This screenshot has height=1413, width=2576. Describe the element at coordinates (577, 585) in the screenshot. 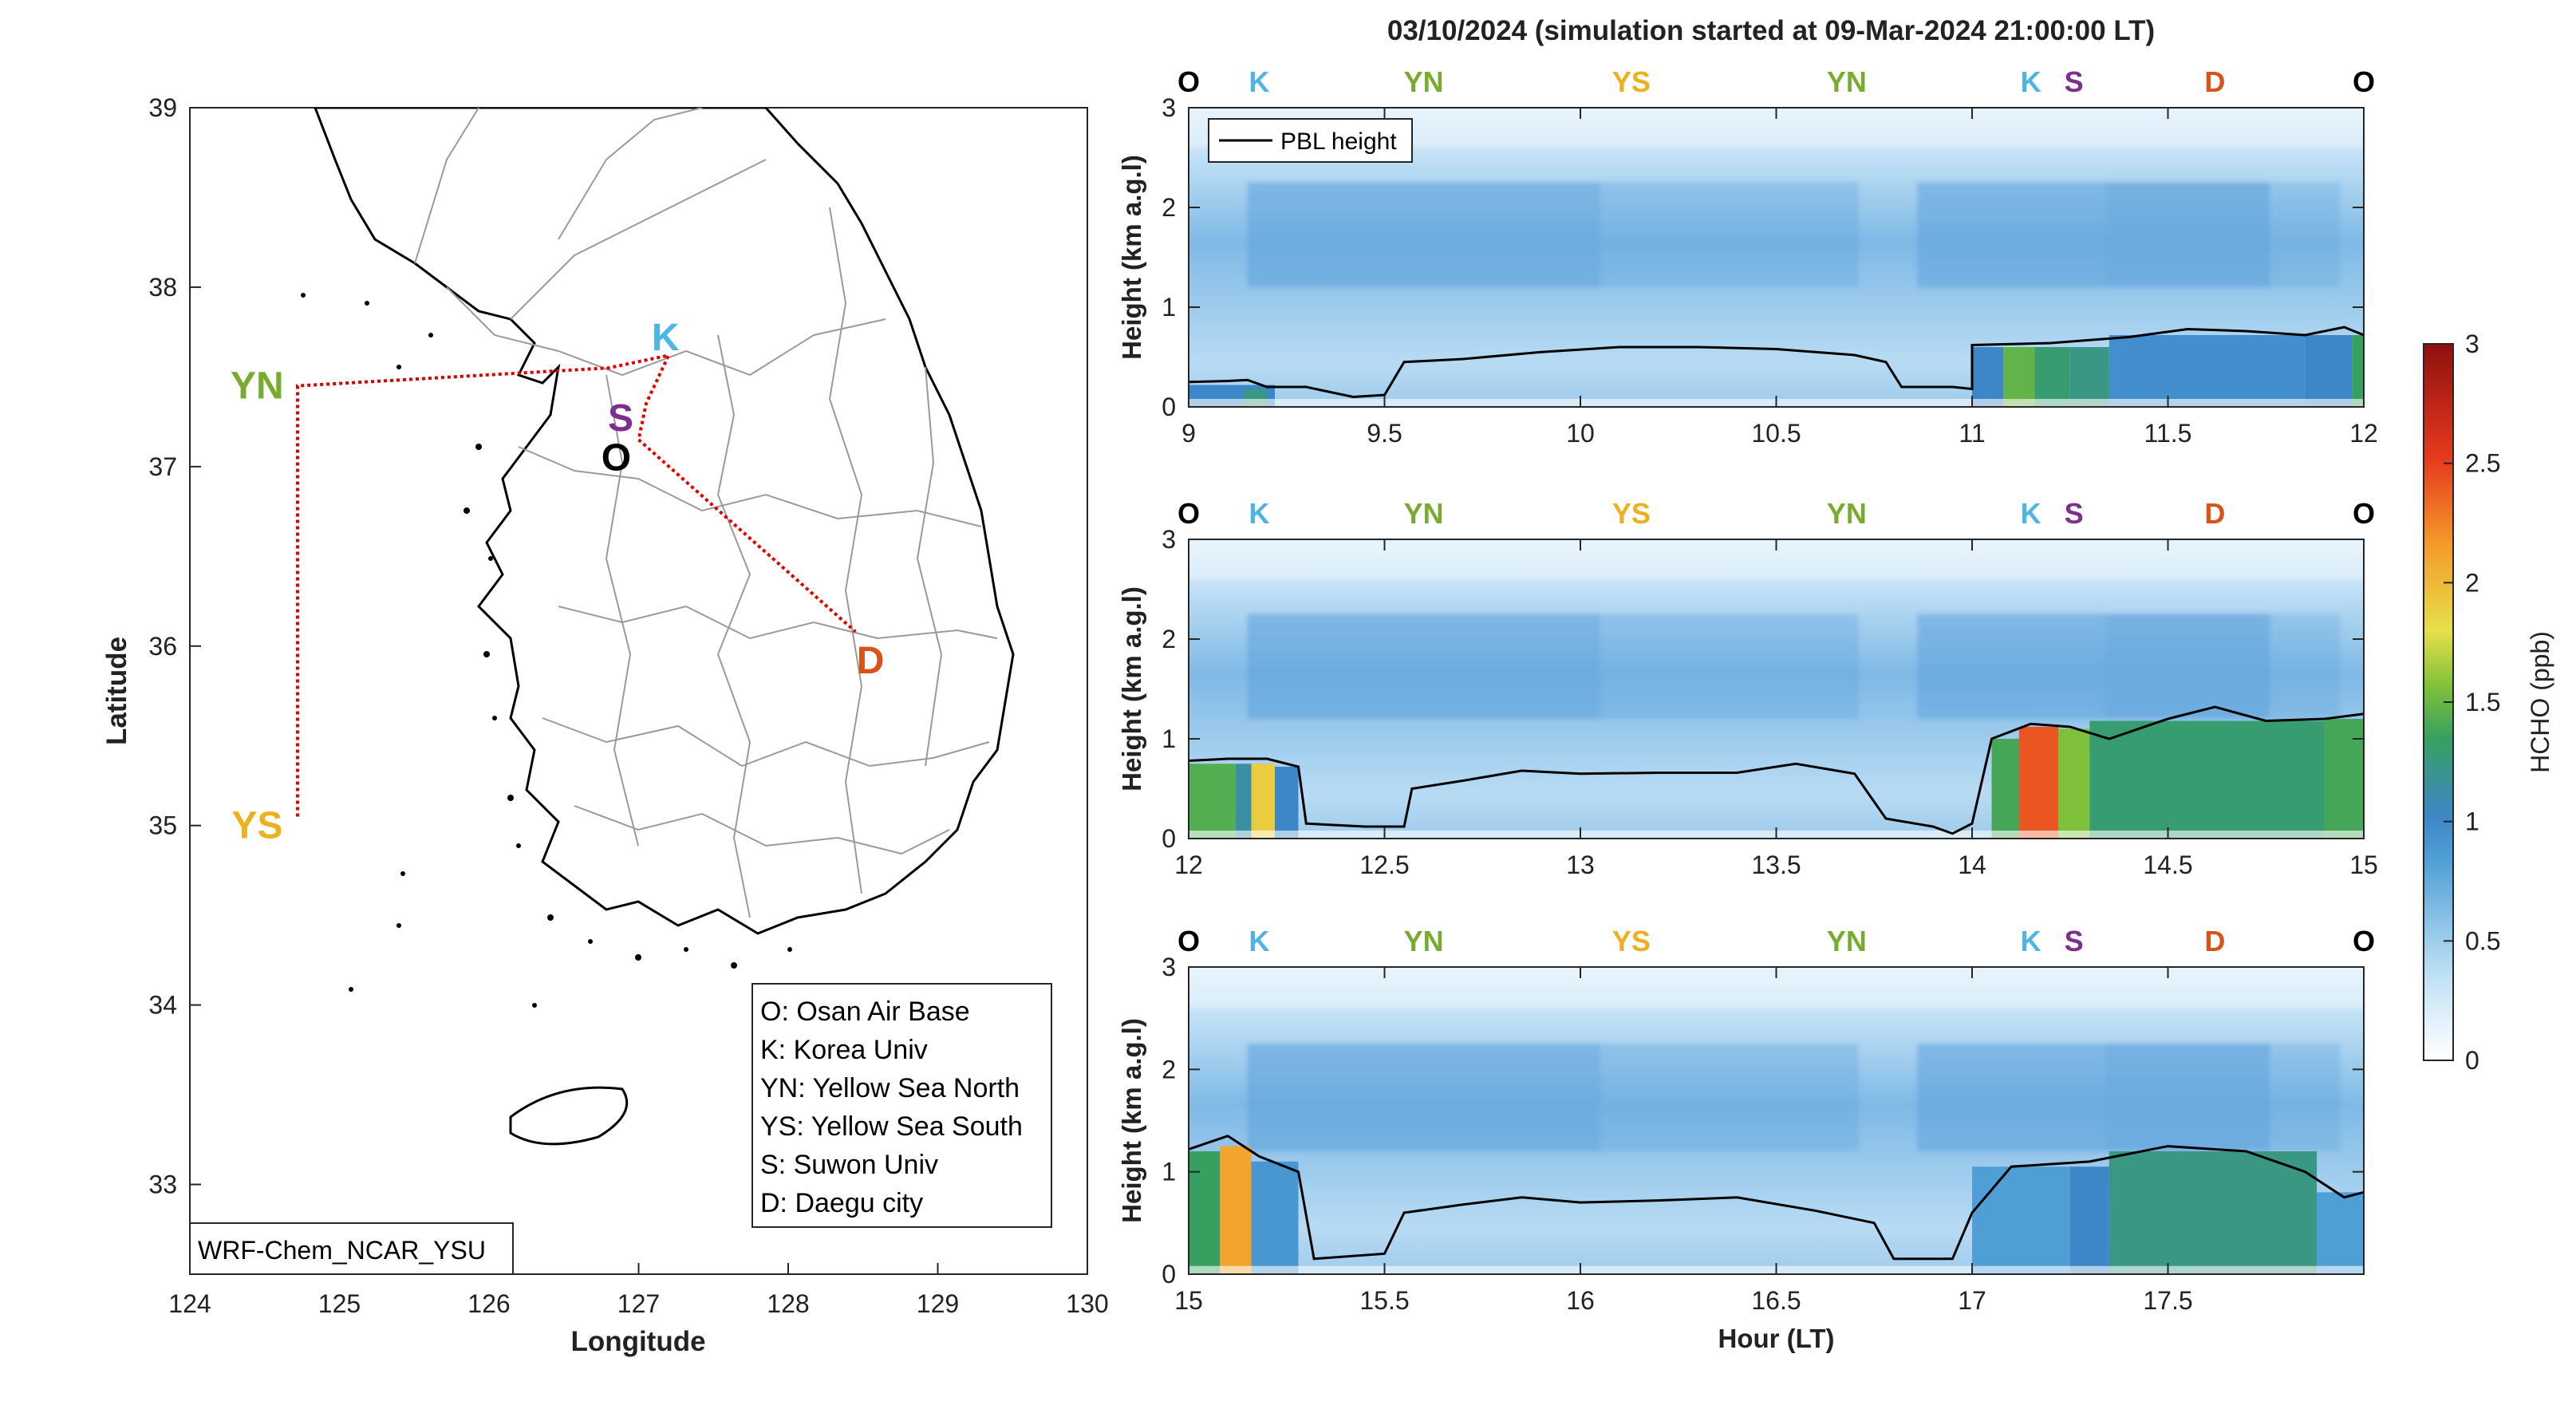

I see `route-line` at that location.